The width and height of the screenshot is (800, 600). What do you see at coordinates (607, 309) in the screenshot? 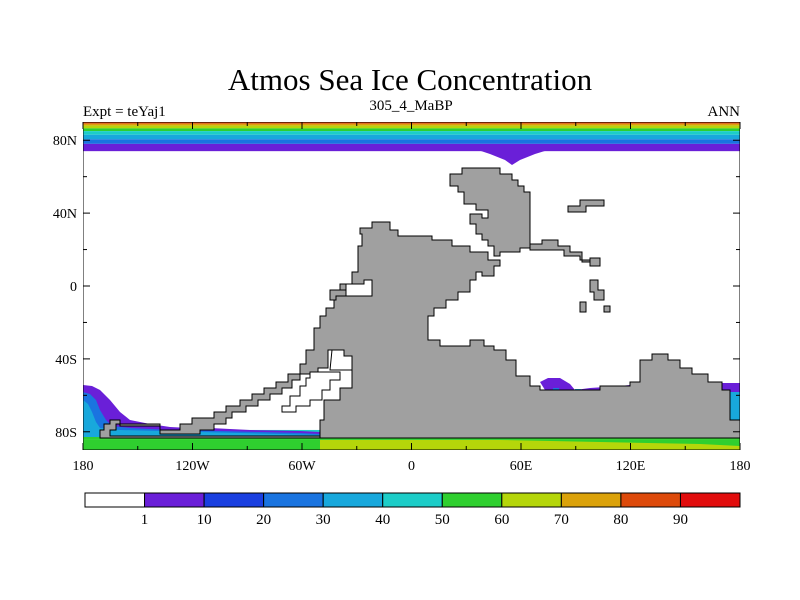
I see `land-island-e3` at bounding box center [607, 309].